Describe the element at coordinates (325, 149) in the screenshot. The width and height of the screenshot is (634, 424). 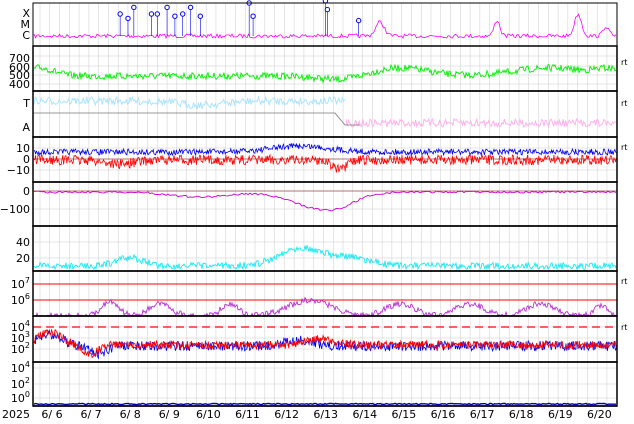
I see `bt-line` at that location.